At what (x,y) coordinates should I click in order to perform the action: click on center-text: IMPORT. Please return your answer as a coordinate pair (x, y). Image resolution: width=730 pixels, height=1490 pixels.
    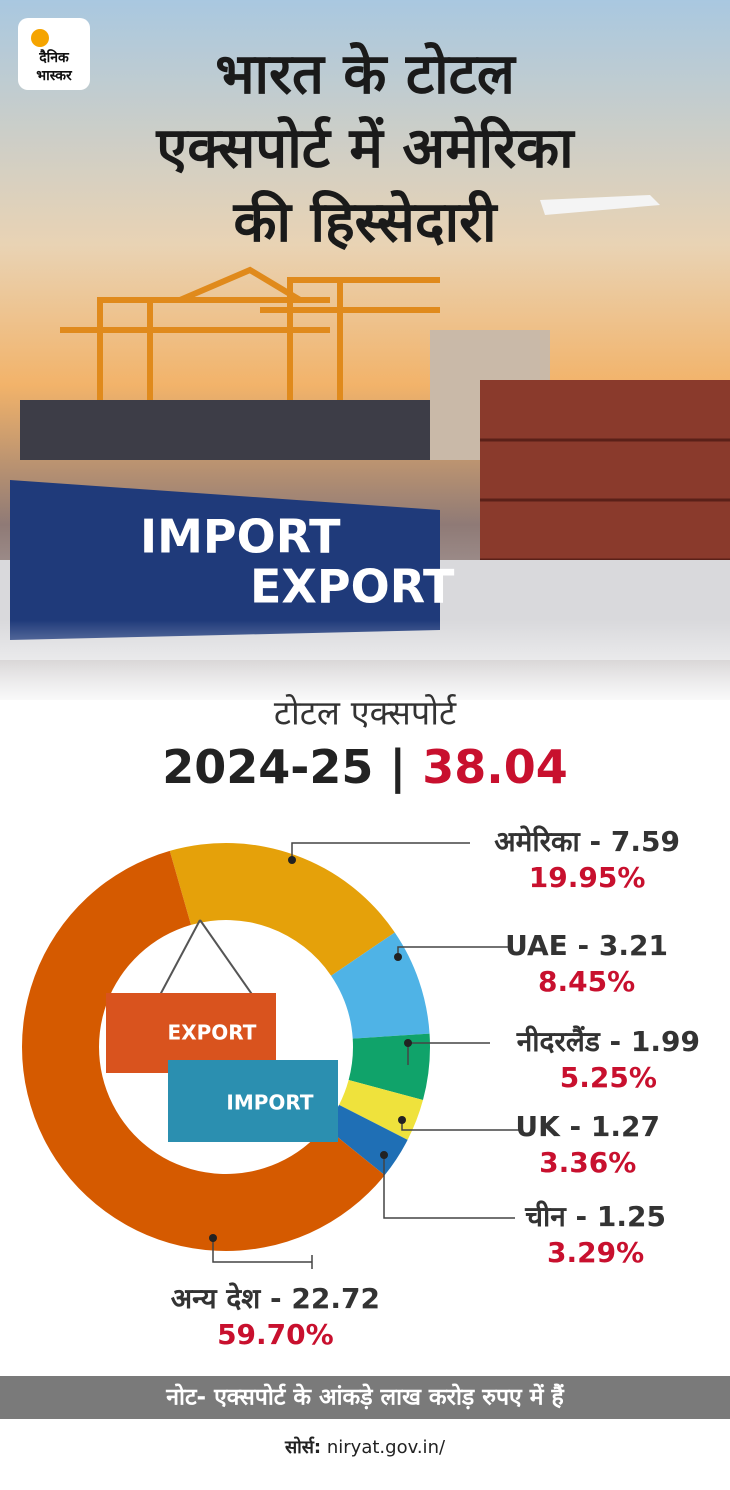
    Looking at the image, I should click on (270, 1103).